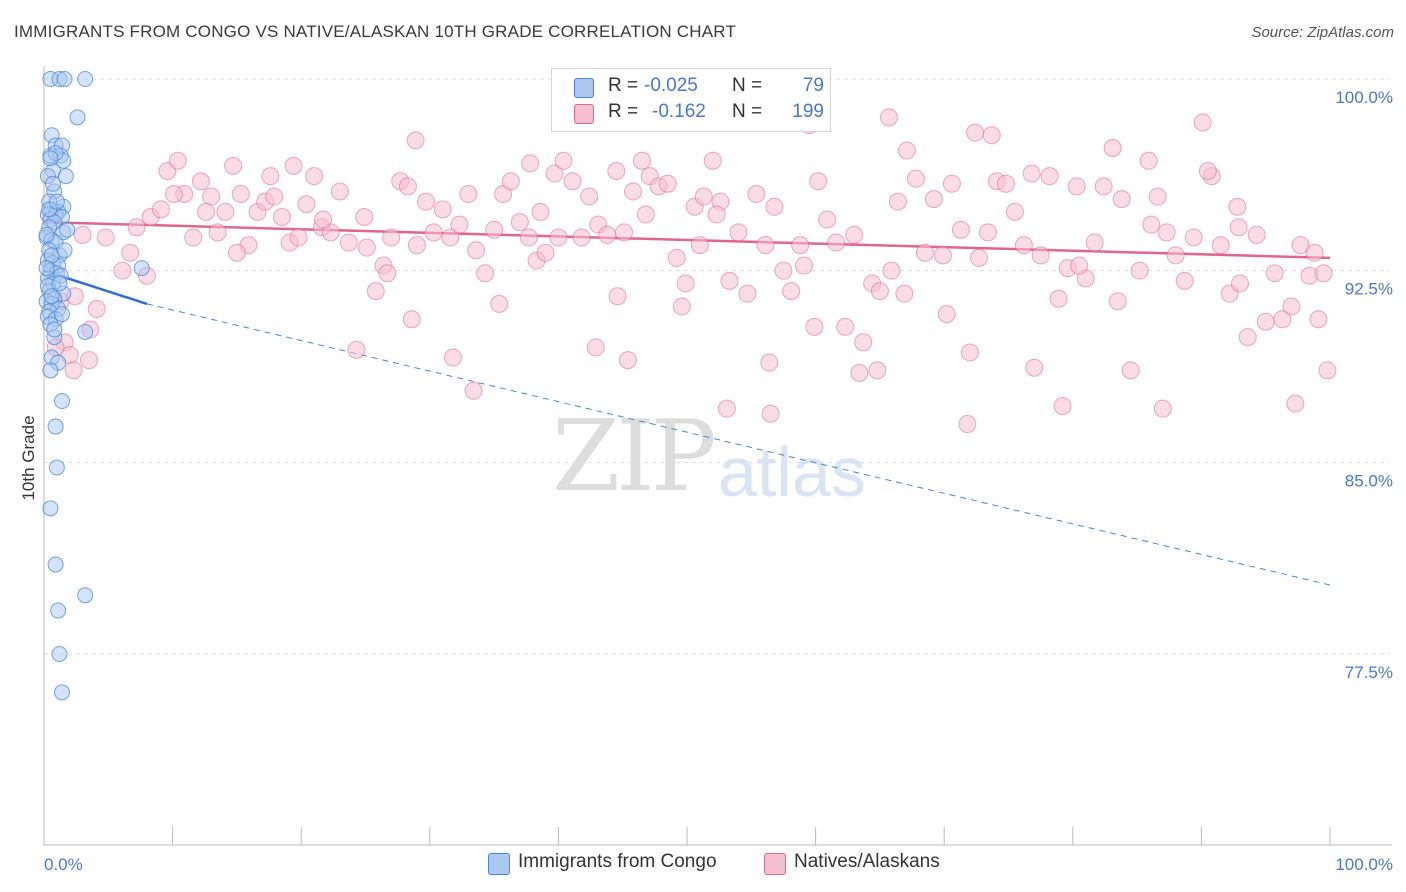  I want to click on source-label: Source: ZipAtlas.com, so click(1322, 32).